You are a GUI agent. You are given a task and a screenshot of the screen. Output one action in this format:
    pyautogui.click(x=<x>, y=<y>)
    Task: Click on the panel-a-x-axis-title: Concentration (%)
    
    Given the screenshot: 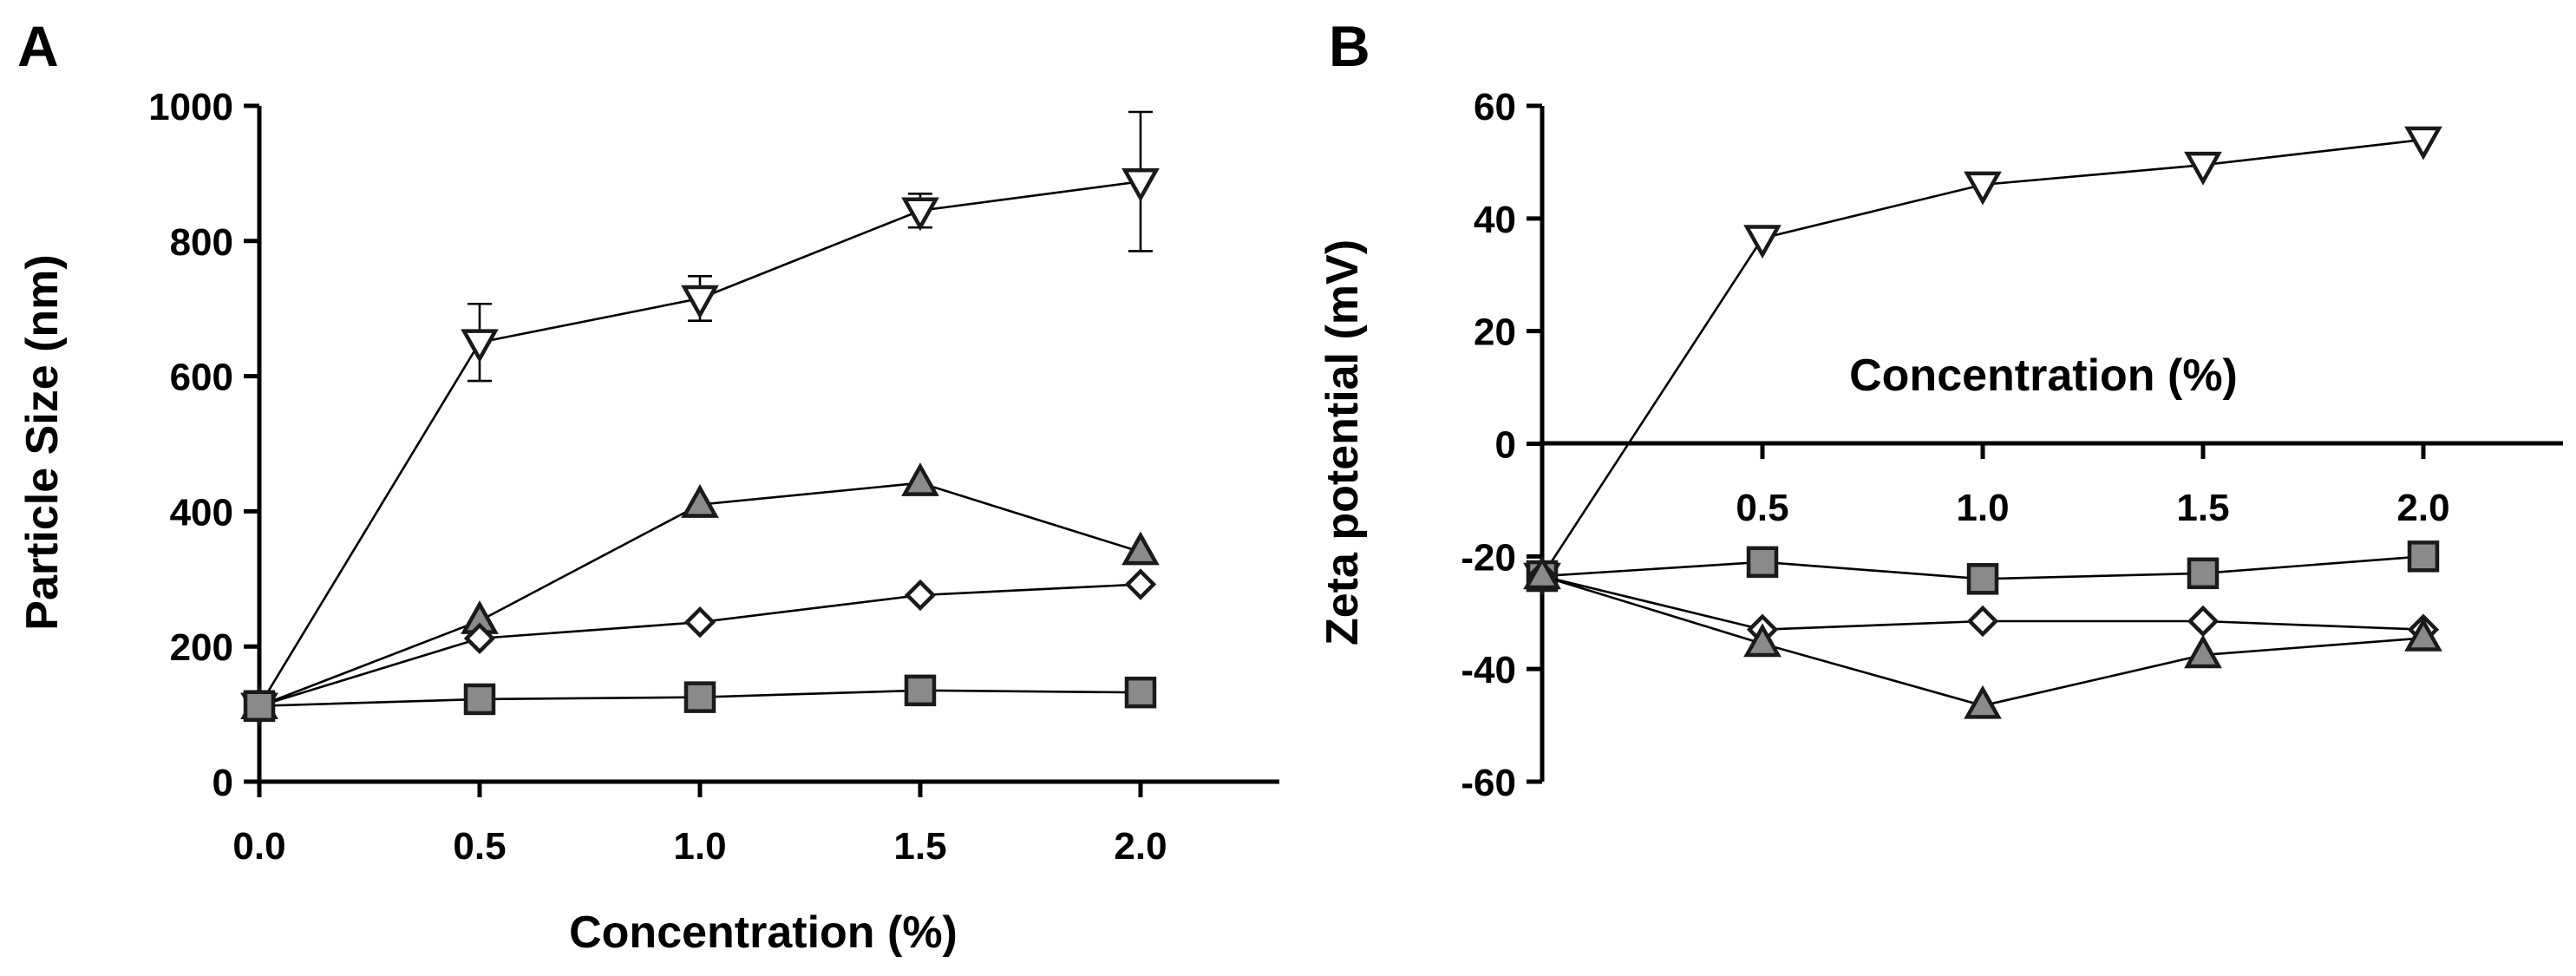 What is the action you would take?
    pyautogui.click(x=763, y=932)
    